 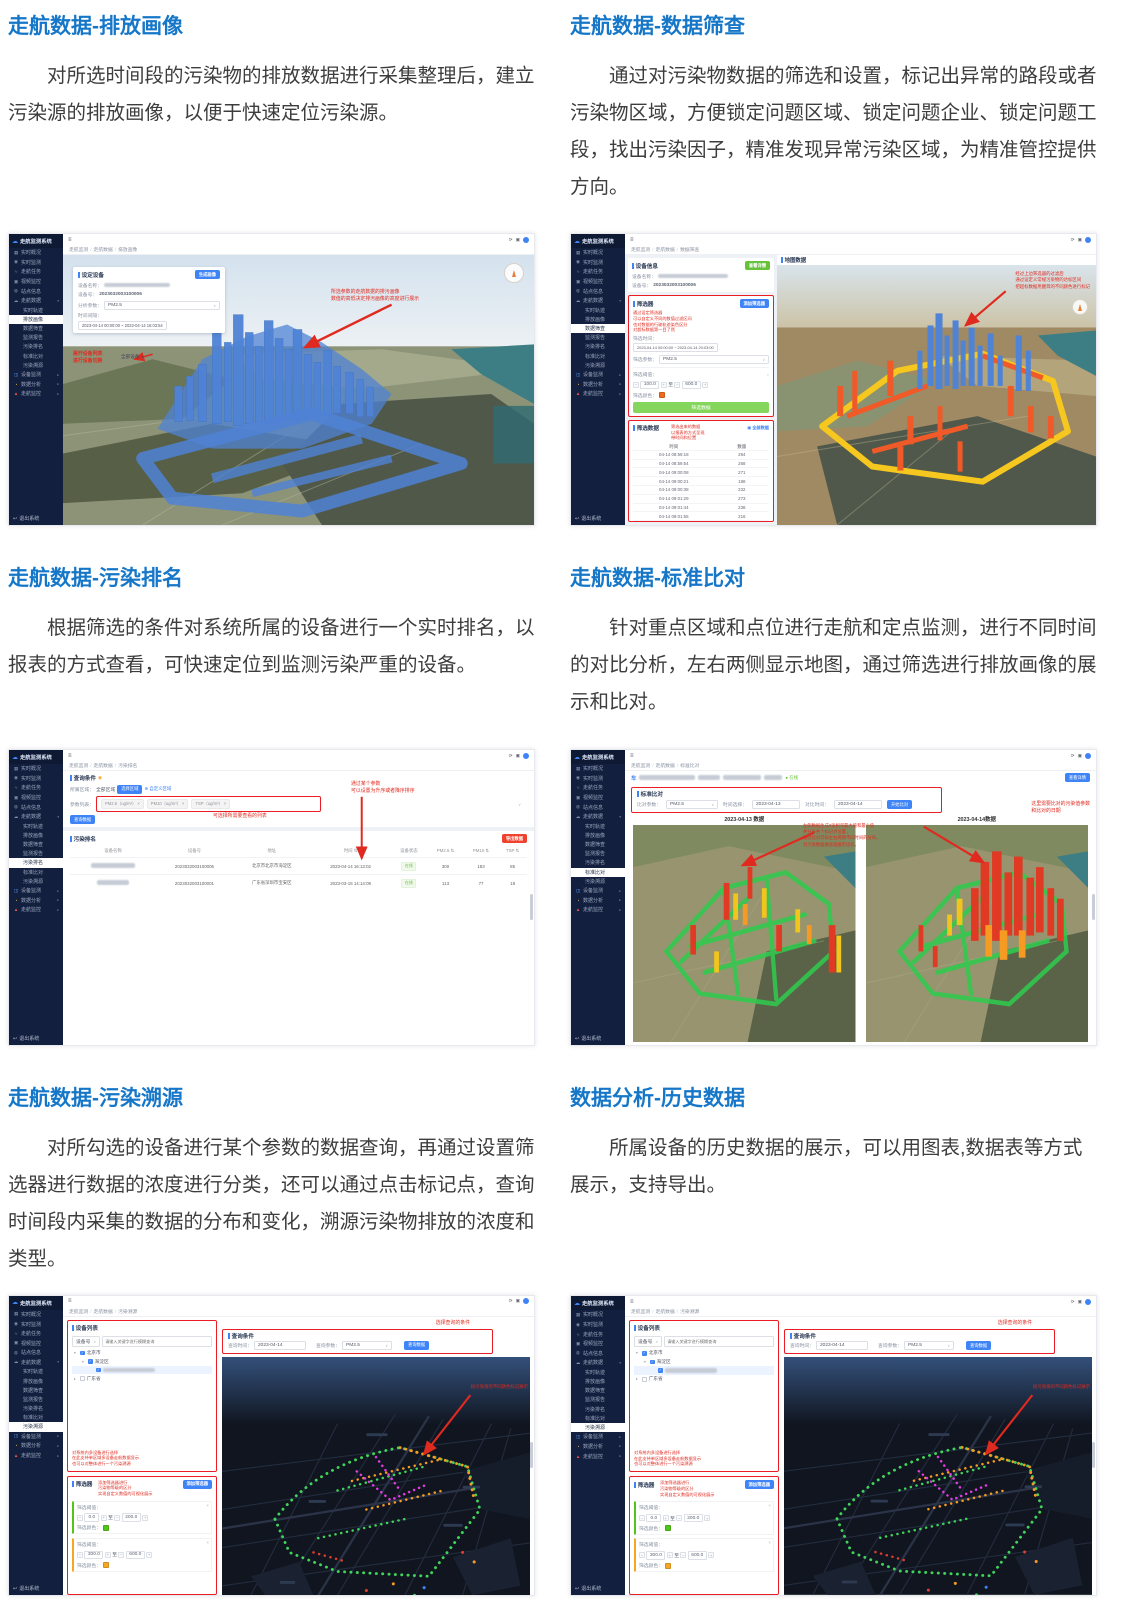 What do you see at coordinates (131, 1517) in the screenshot?
I see `threshold-max: 200.0` at bounding box center [131, 1517].